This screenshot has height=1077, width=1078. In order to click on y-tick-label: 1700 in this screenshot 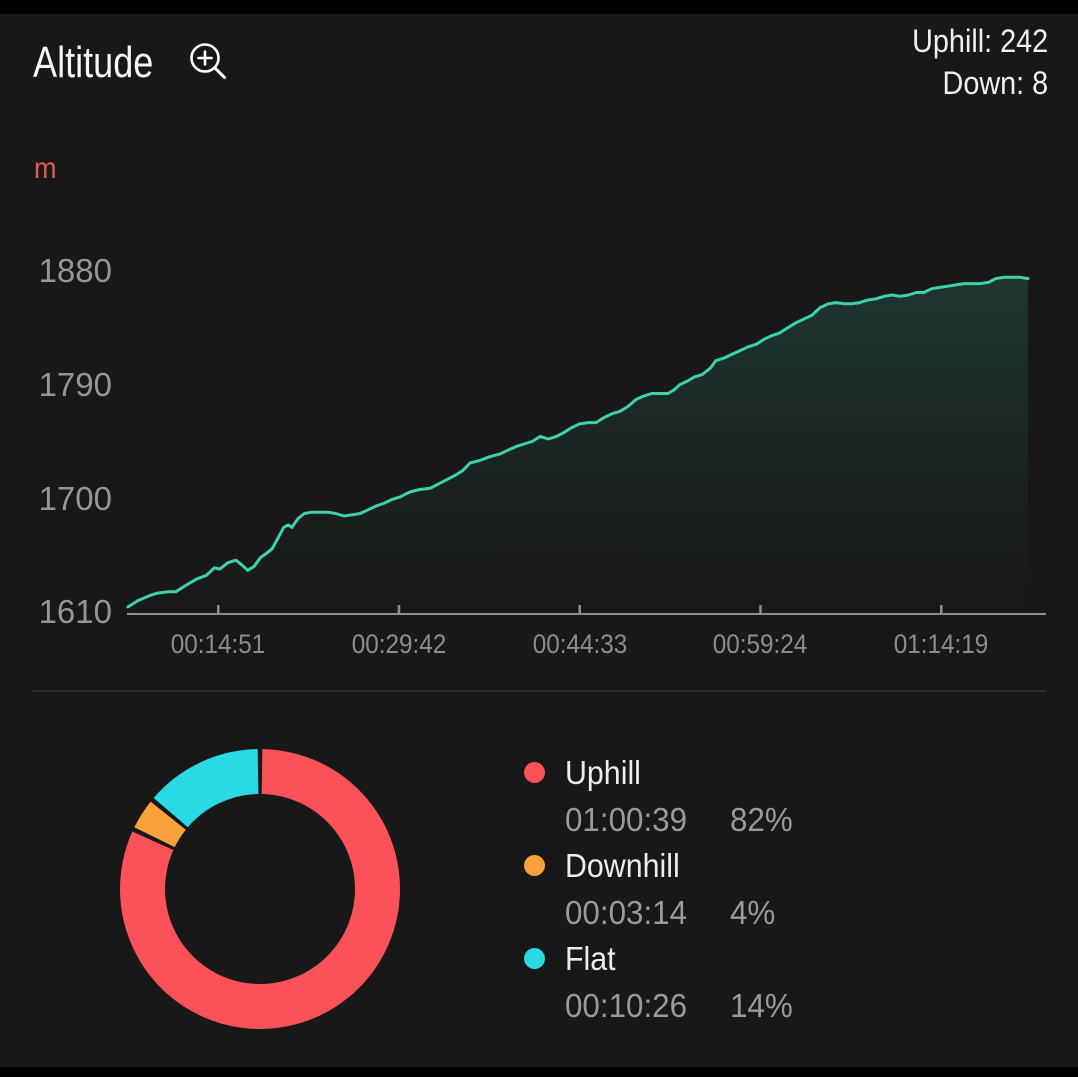, I will do `click(75, 498)`.